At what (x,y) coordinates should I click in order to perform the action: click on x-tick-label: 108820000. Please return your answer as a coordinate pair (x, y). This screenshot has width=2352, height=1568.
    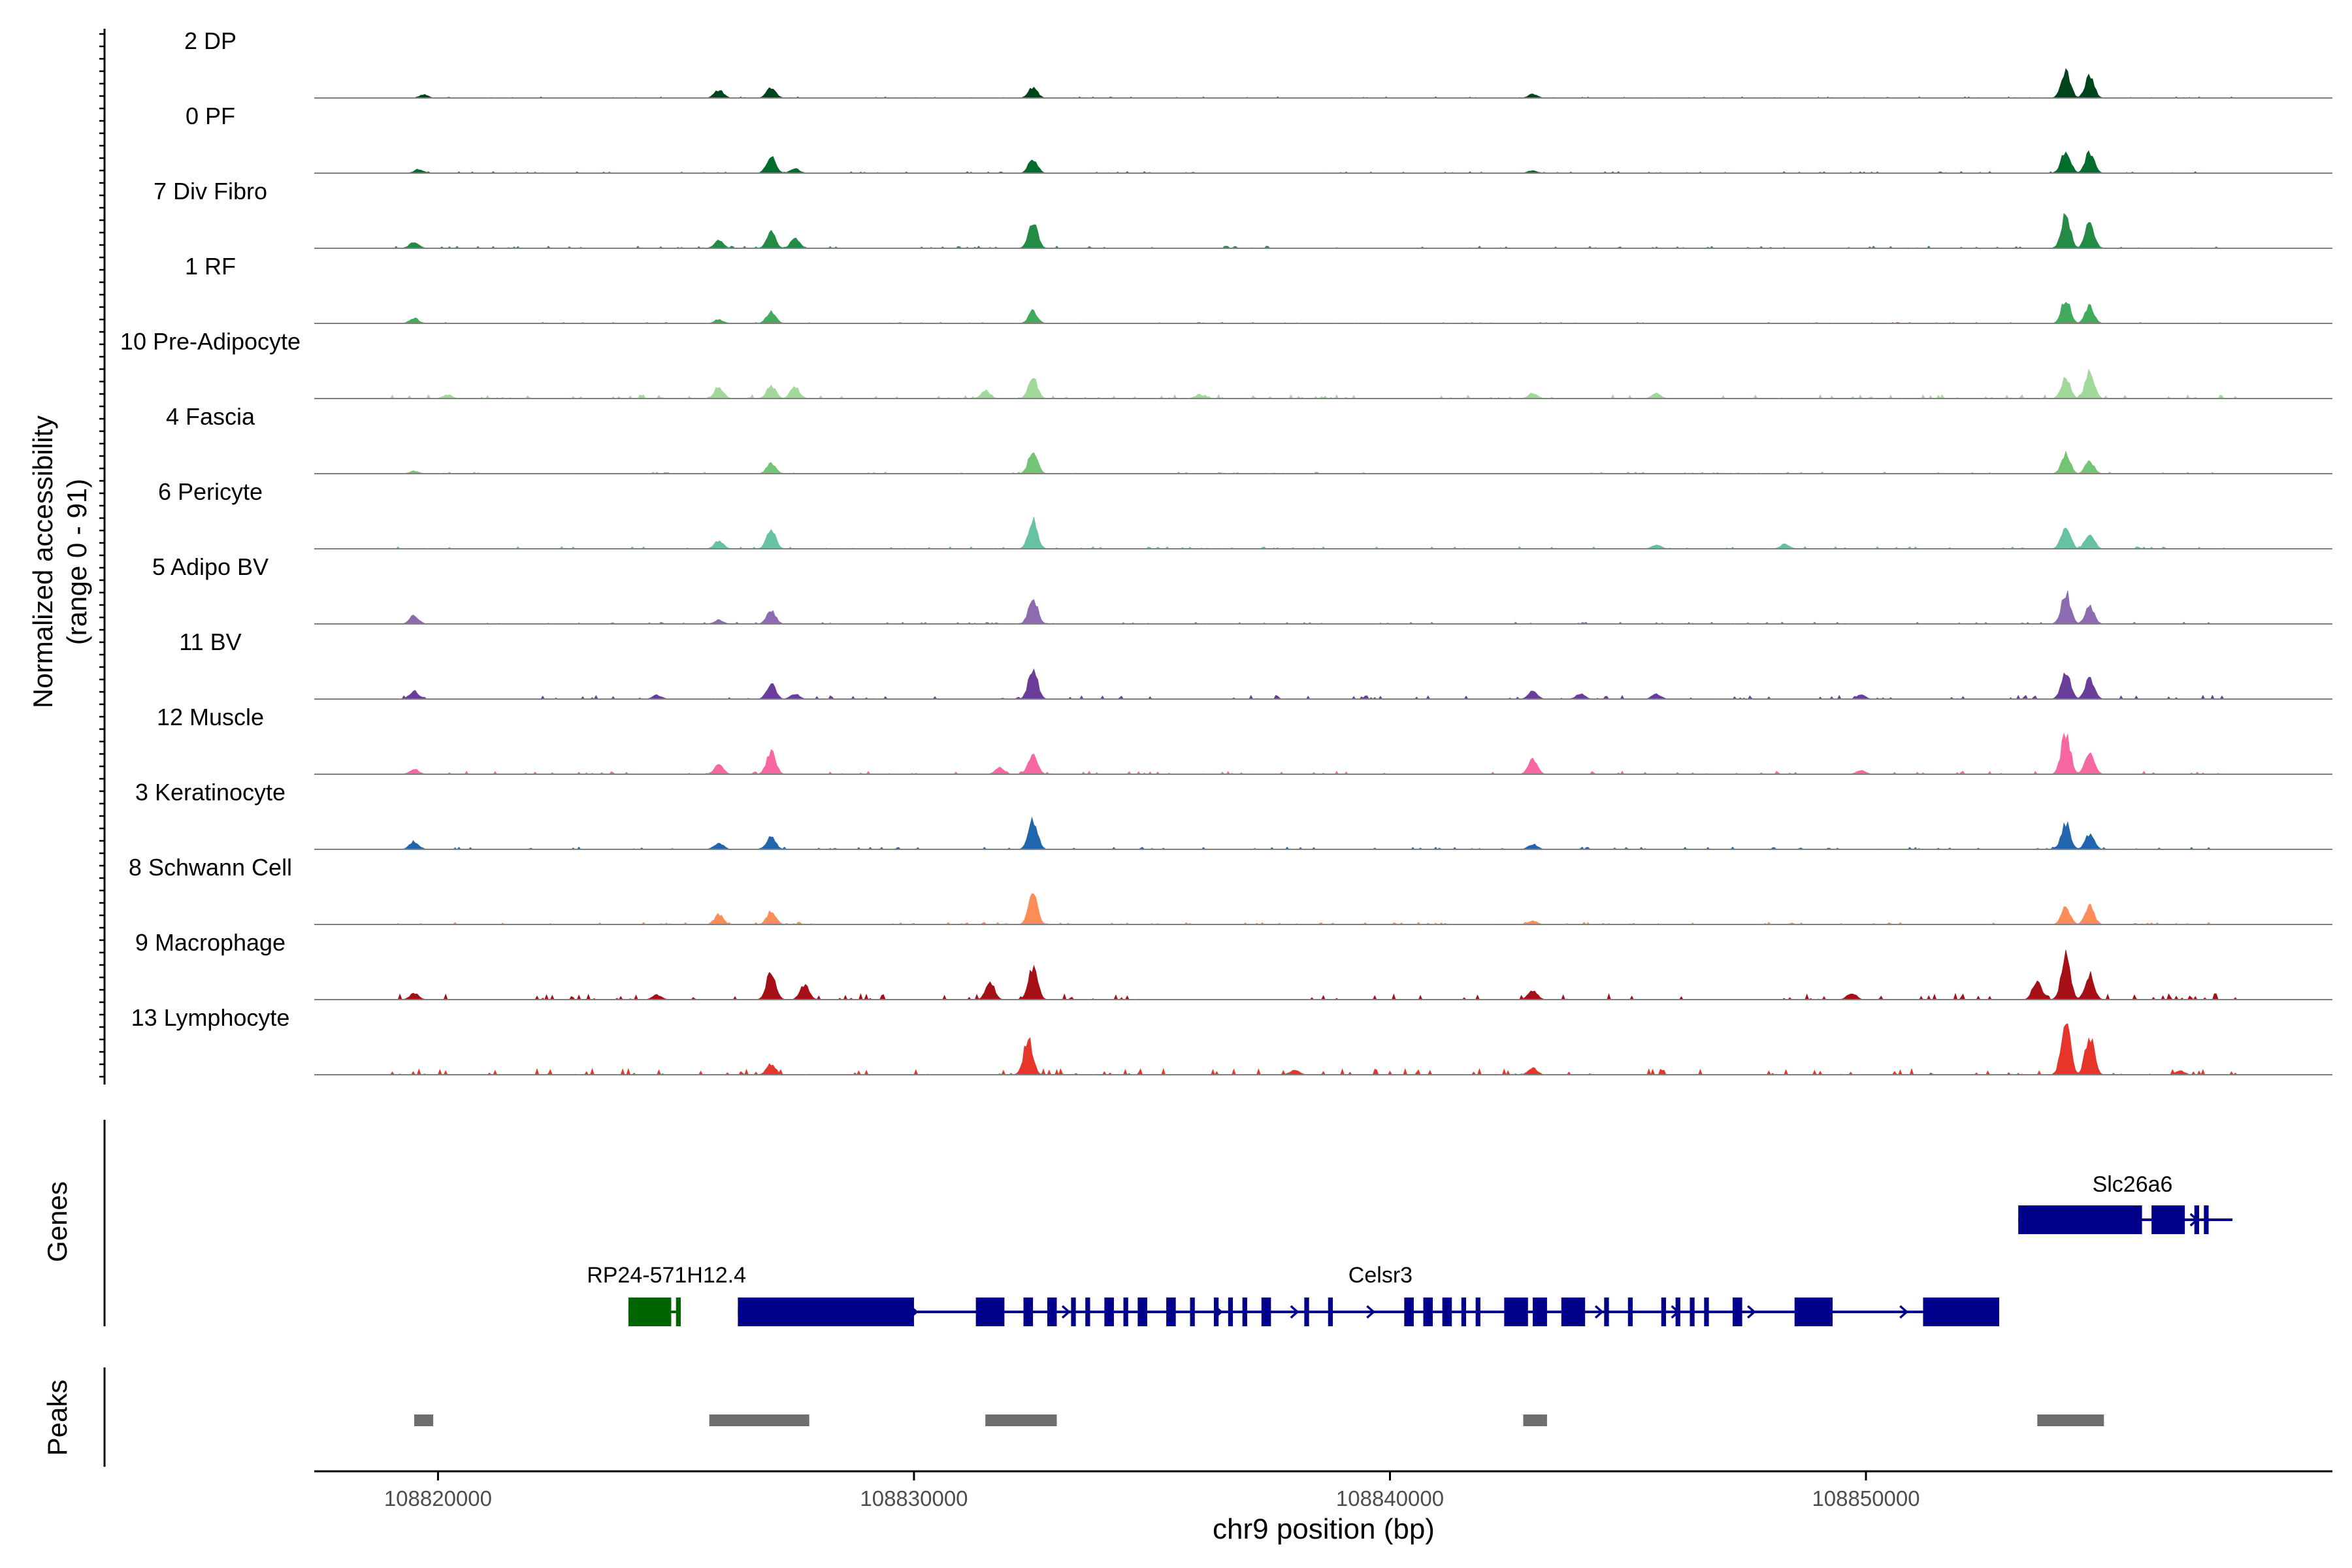
    Looking at the image, I should click on (438, 1498).